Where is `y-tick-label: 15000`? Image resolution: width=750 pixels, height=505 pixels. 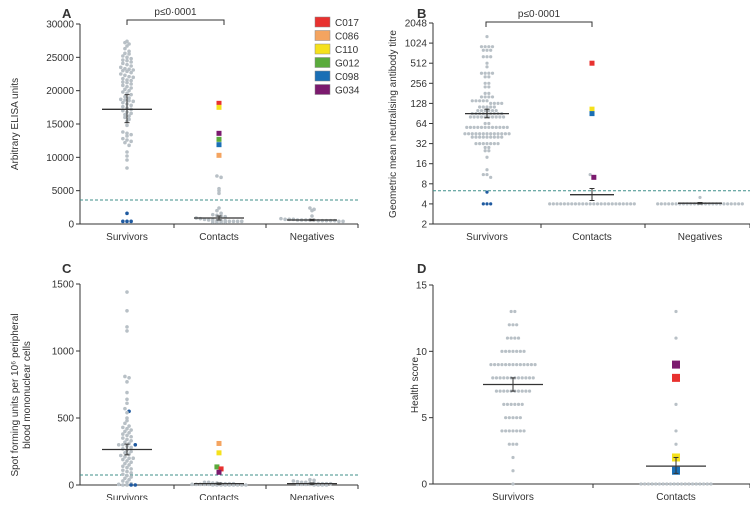 y-tick-label: 15000 is located at coordinates (60, 125).